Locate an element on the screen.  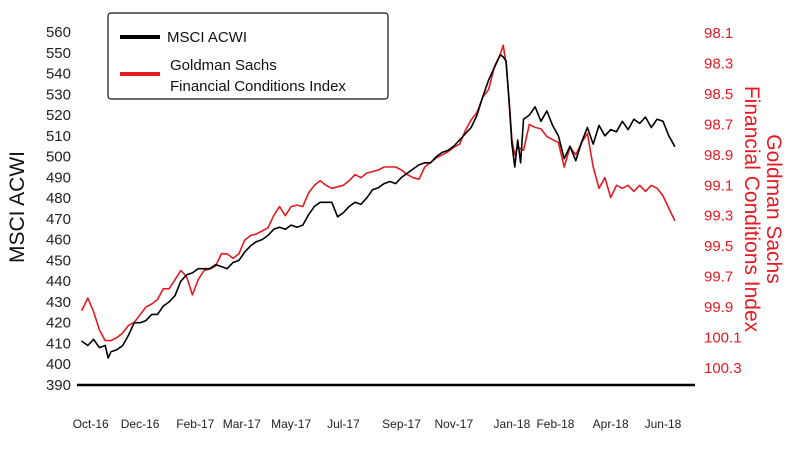
left-tick-label: 500 is located at coordinates (58, 157).